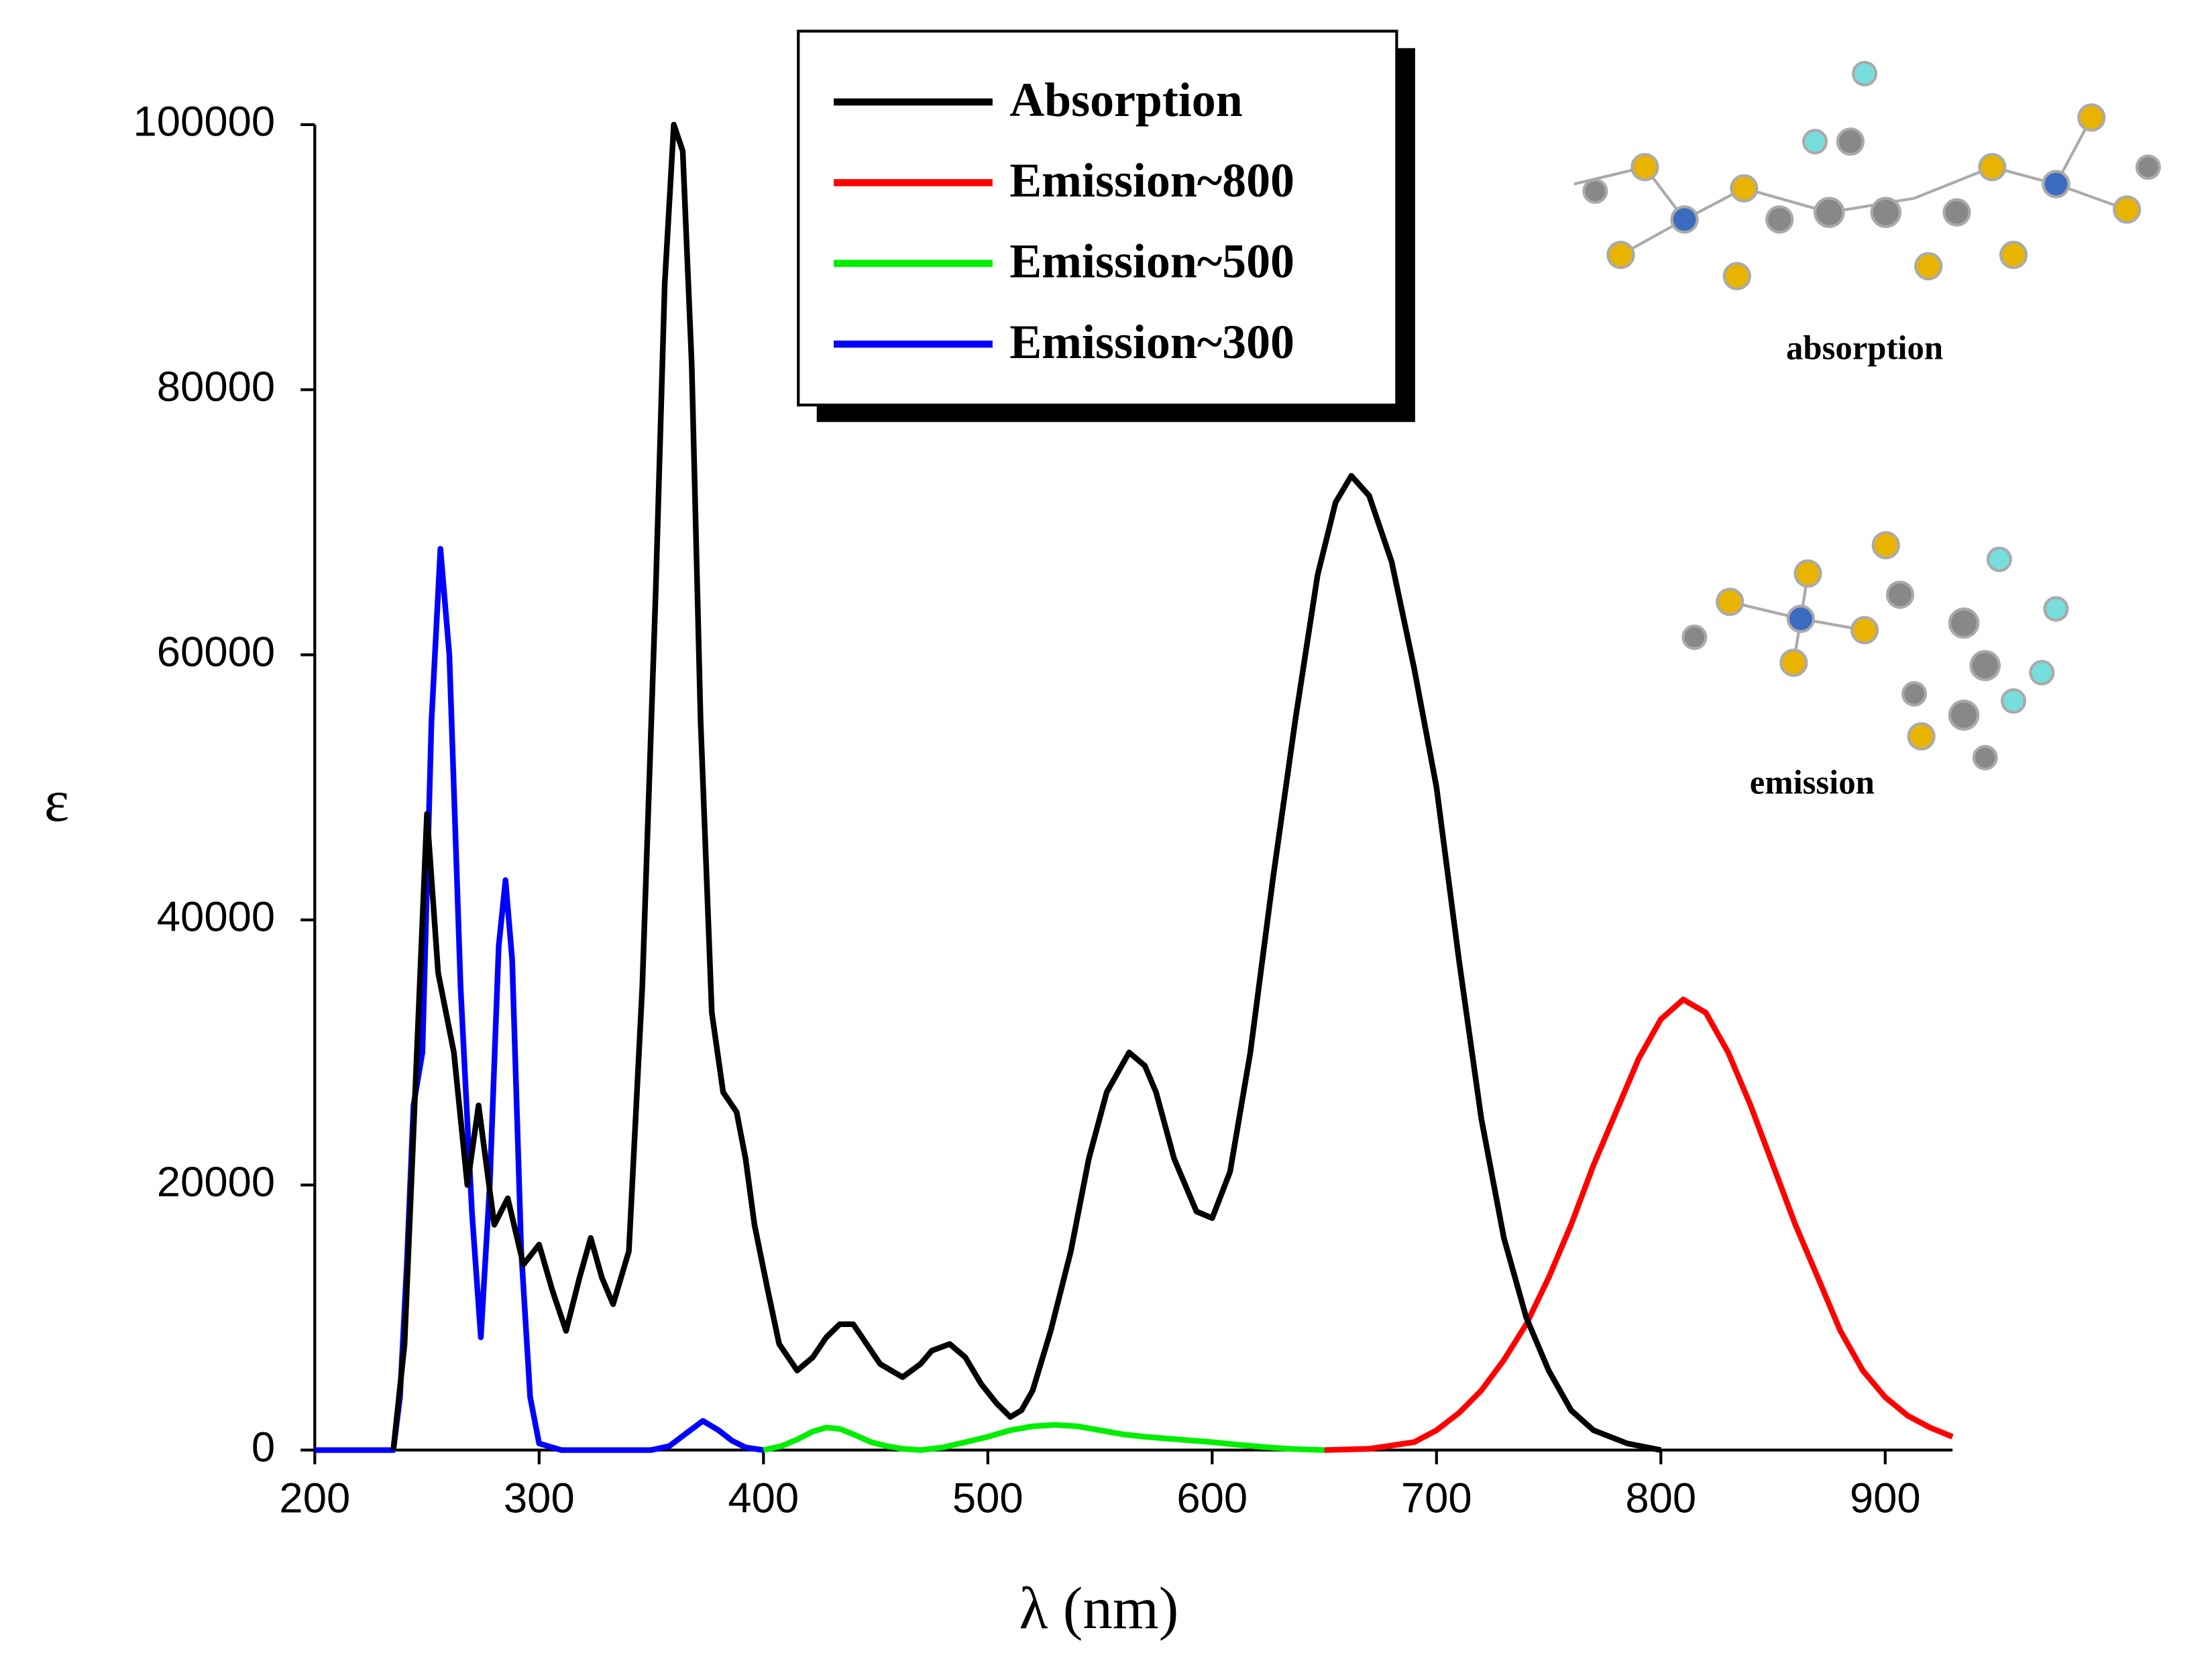 The image size is (2212, 1671). Describe the element at coordinates (216, 1182) in the screenshot. I see `y-tick-label: 20000` at that location.